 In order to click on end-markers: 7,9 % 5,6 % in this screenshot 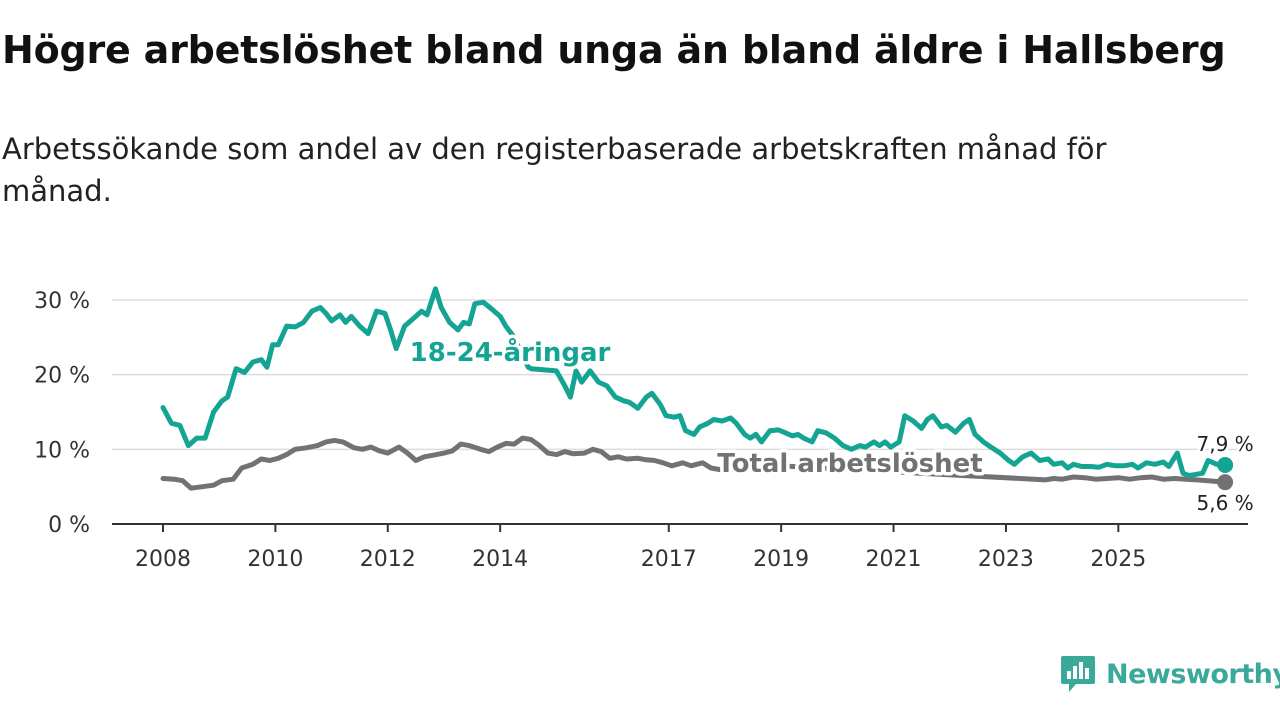, I will do `click(1225, 474)`.